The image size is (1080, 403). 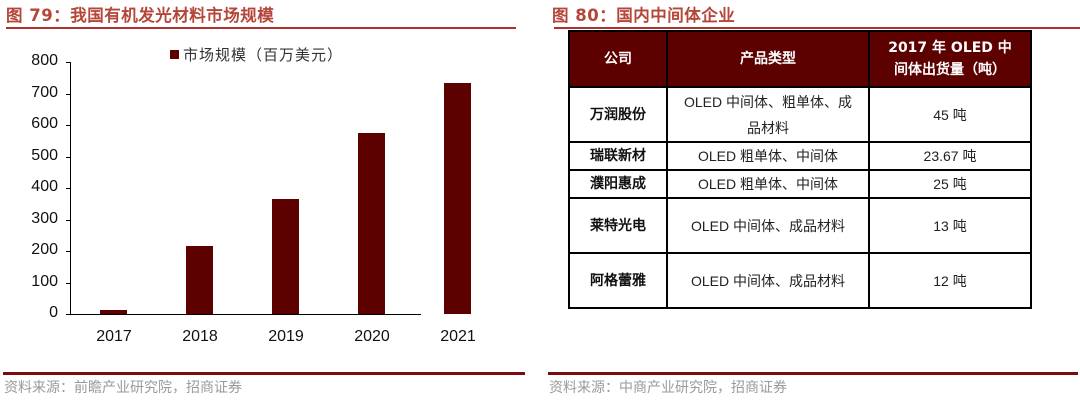 I want to click on legend-swatch-icon, so click(x=174, y=54).